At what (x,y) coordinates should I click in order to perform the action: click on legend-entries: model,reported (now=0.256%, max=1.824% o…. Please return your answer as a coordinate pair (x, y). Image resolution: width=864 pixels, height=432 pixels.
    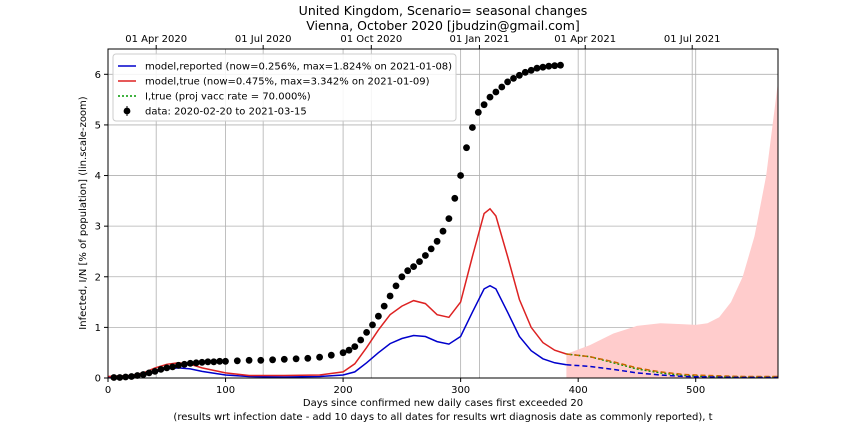
    Looking at the image, I should click on (285, 90).